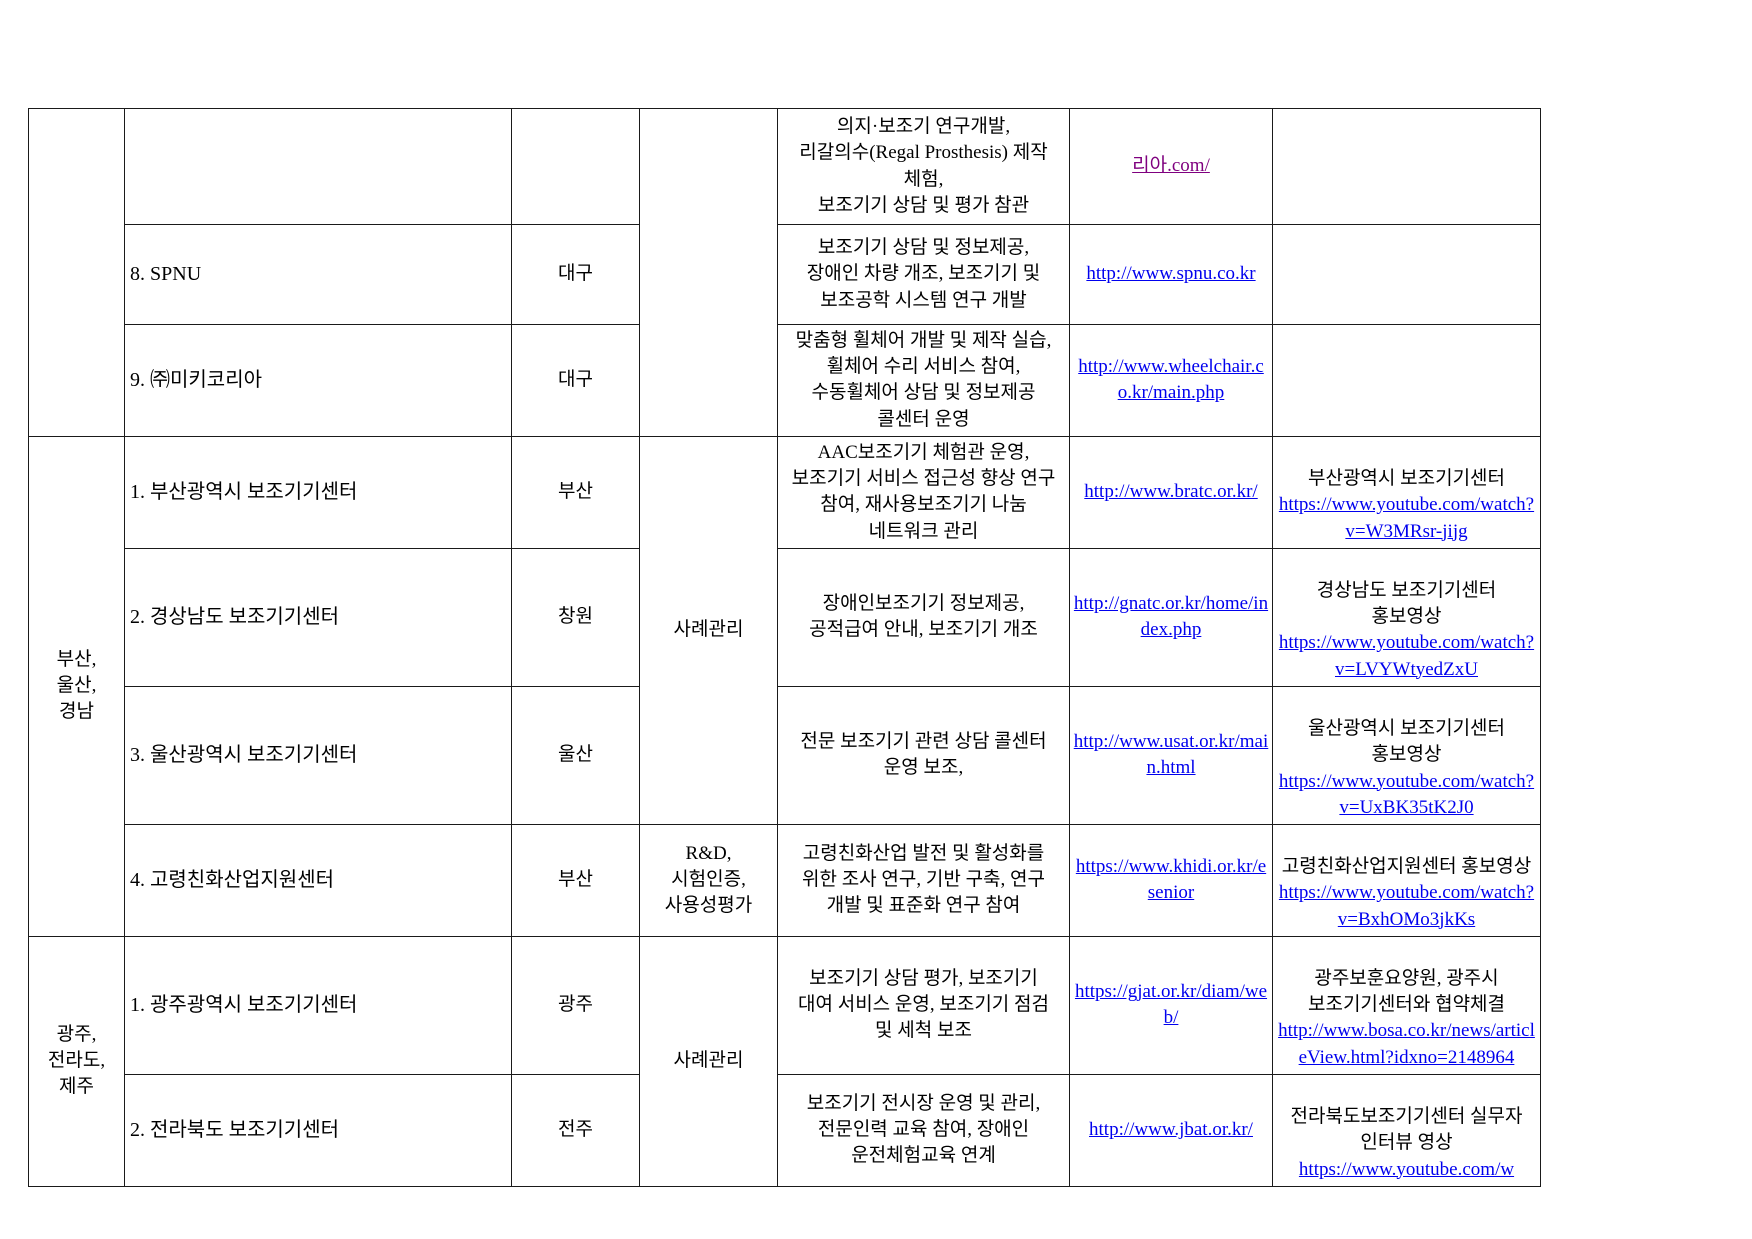  I want to click on region-cell: 광주, 전라도, 제주, so click(76, 1061).